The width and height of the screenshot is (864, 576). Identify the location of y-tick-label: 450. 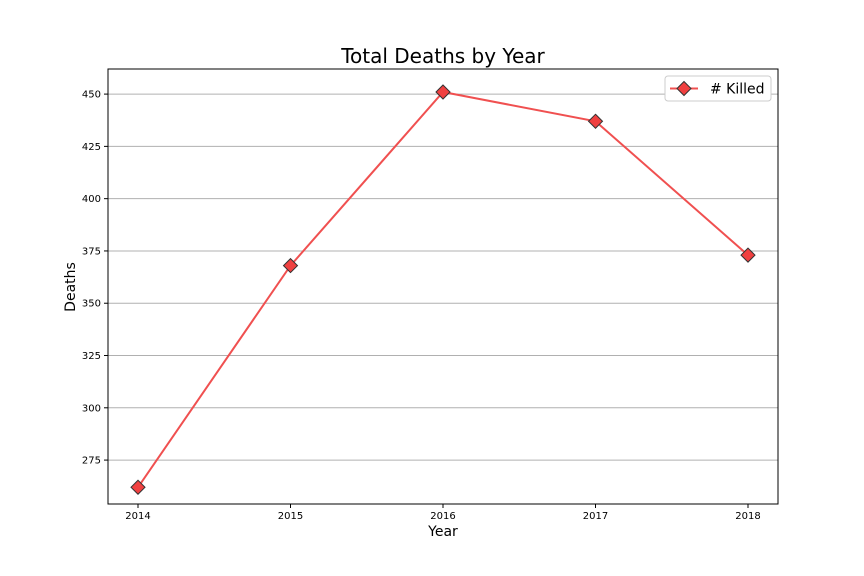
(91, 95).